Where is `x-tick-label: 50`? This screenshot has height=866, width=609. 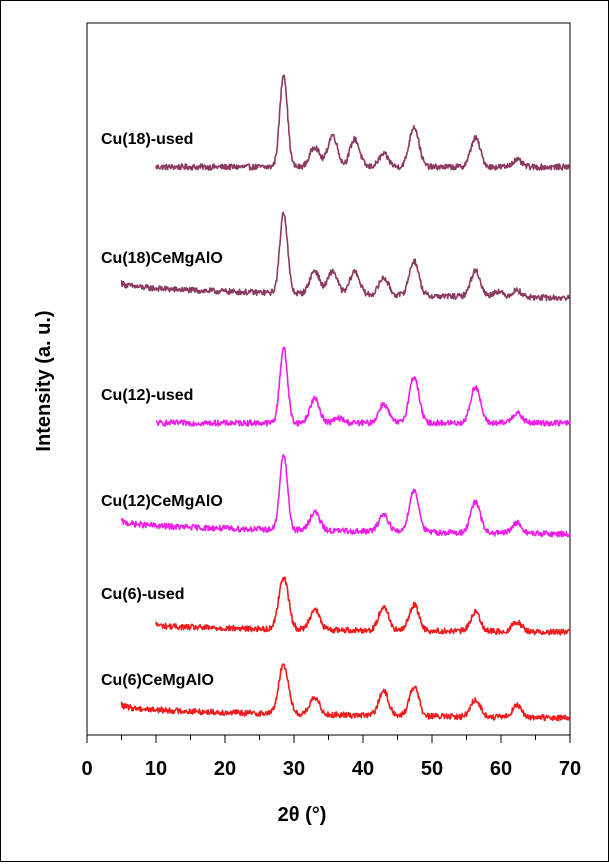 x-tick-label: 50 is located at coordinates (432, 769).